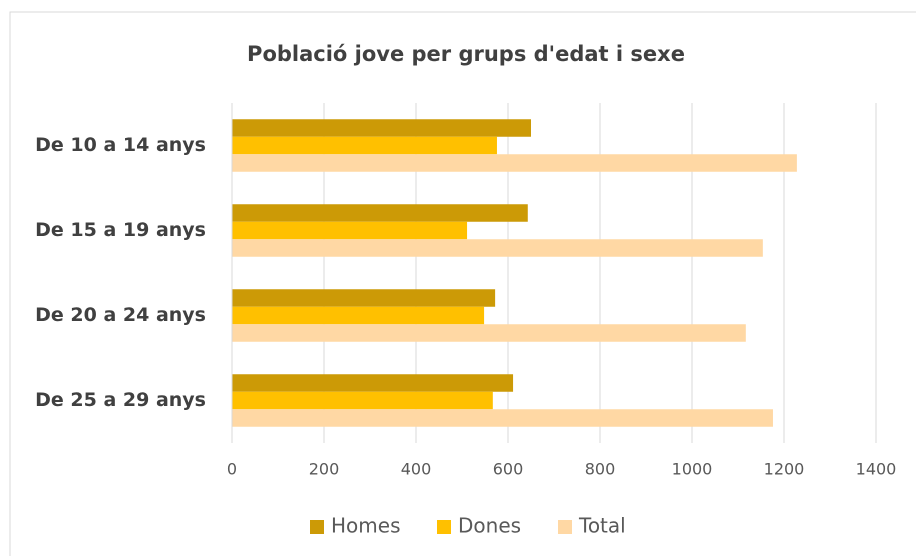 Image resolution: width=916 pixels, height=556 pixels. What do you see at coordinates (602, 526) in the screenshot?
I see `legend-label: Total` at bounding box center [602, 526].